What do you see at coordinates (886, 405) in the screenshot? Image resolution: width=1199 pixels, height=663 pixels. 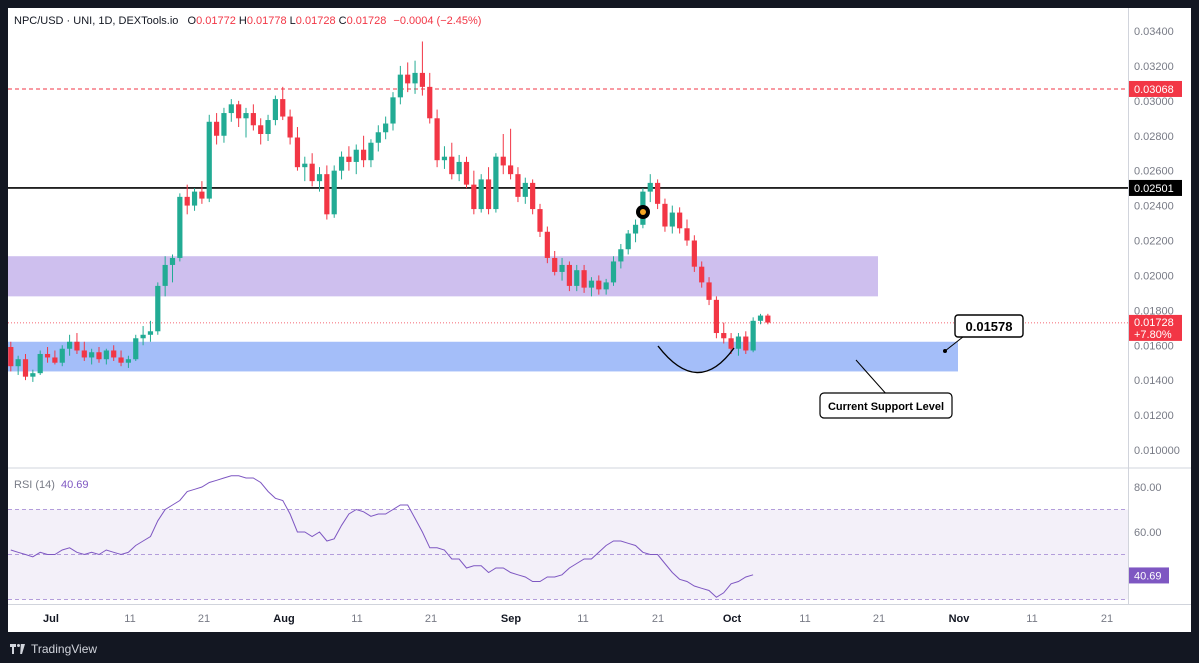 I see `support-callout-box` at bounding box center [886, 405].